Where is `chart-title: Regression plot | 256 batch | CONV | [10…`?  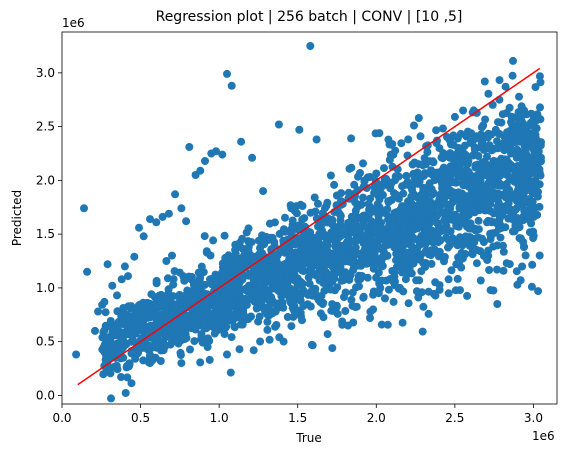
chart-title: Regression plot | 256 batch | CONV | [10… is located at coordinates (309, 17).